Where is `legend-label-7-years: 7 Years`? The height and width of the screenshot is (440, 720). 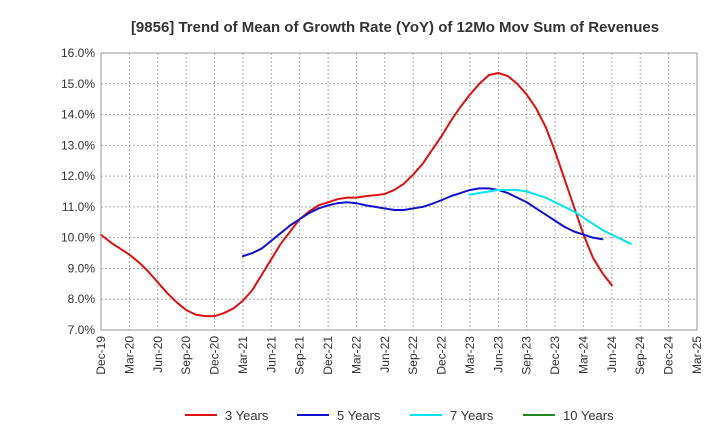 legend-label-7-years: 7 Years is located at coordinates (472, 415).